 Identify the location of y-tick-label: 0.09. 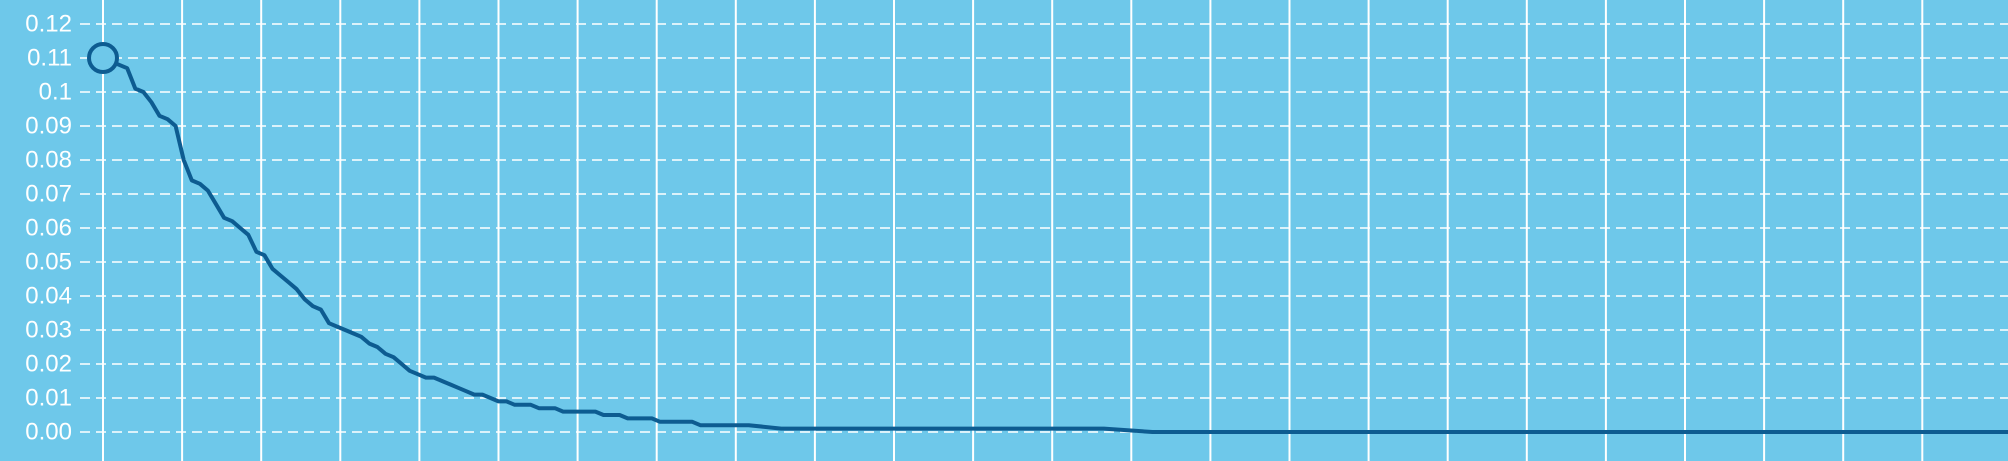
(48, 126).